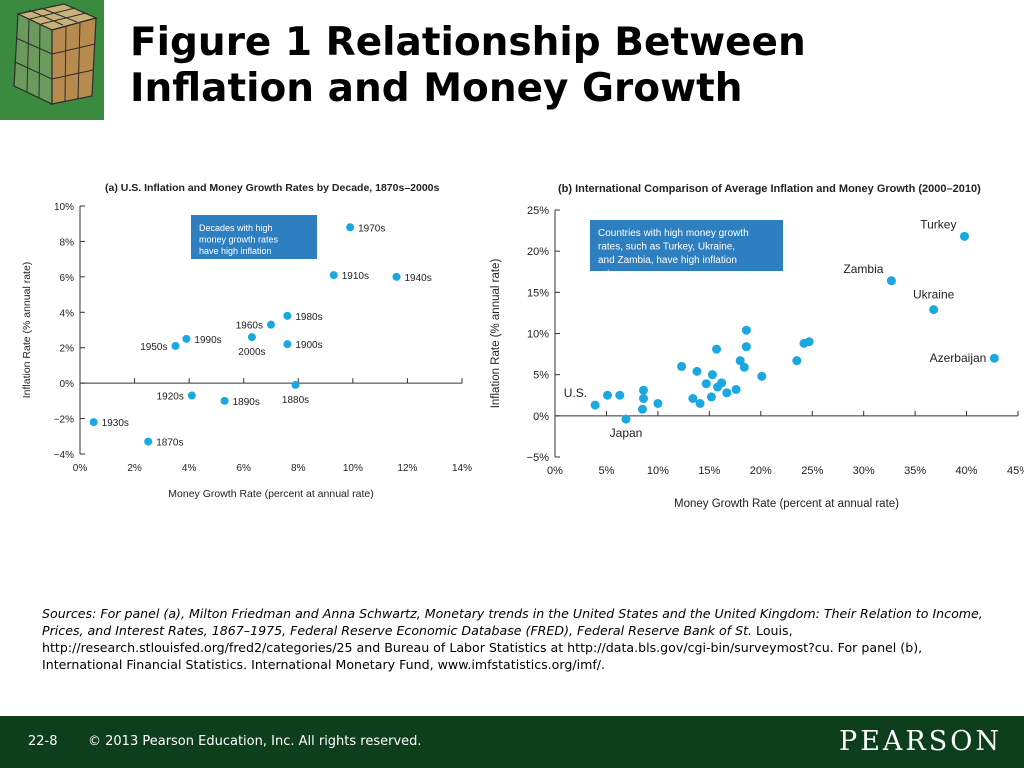 The image size is (1024, 768). Describe the element at coordinates (958, 358) in the screenshot. I see `panel-b-point-label: Azerbaijan` at that location.